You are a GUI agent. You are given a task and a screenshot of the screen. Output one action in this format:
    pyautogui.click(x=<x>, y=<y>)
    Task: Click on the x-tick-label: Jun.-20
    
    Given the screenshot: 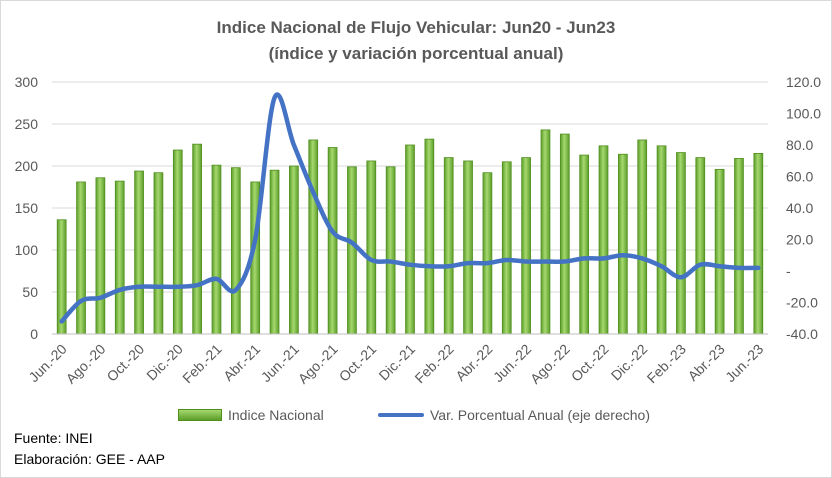 What is the action you would take?
    pyautogui.click(x=47, y=363)
    